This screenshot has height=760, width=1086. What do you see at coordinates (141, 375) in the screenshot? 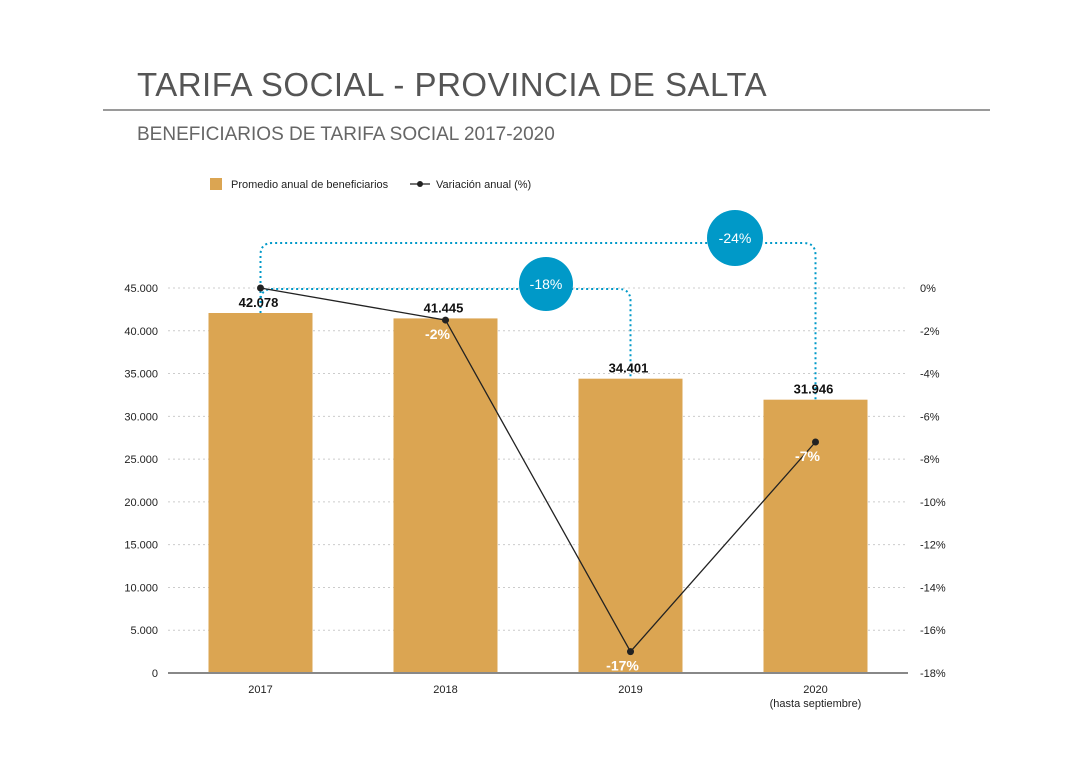
I see `y-left-tick-label: 35.000` at bounding box center [141, 375].